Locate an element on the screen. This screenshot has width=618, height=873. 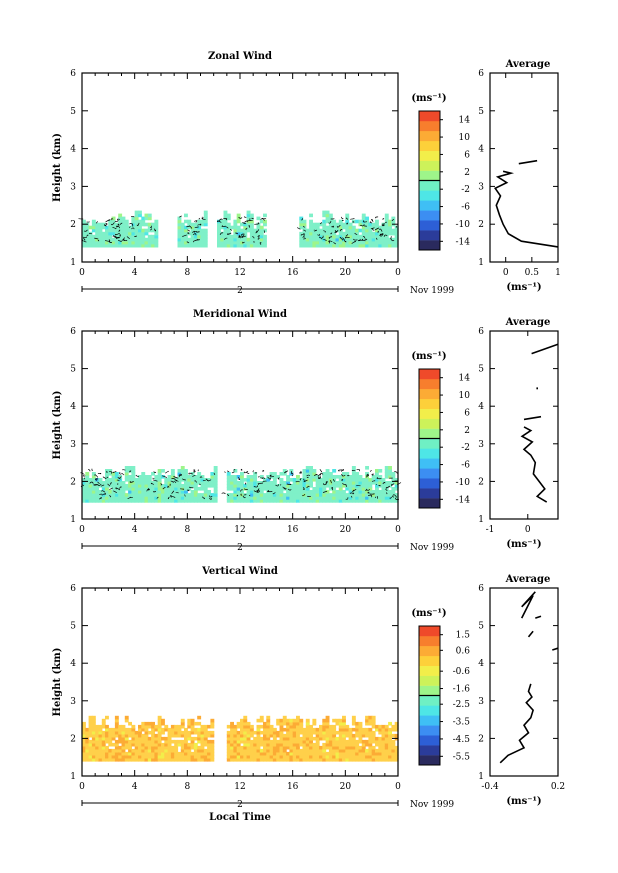
day-label: 2 is located at coordinates (240, 805).